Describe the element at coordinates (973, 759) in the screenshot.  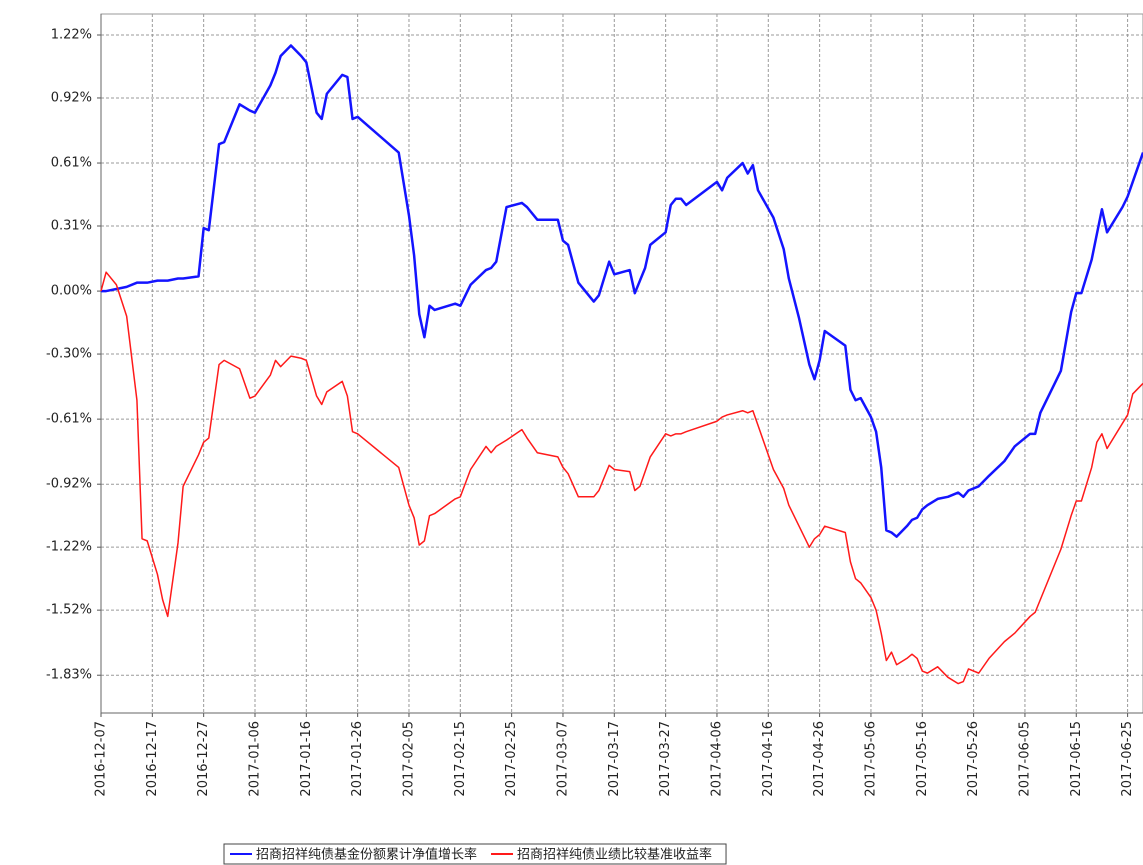
I see `x-tick-label: 2017-05-26` at that location.